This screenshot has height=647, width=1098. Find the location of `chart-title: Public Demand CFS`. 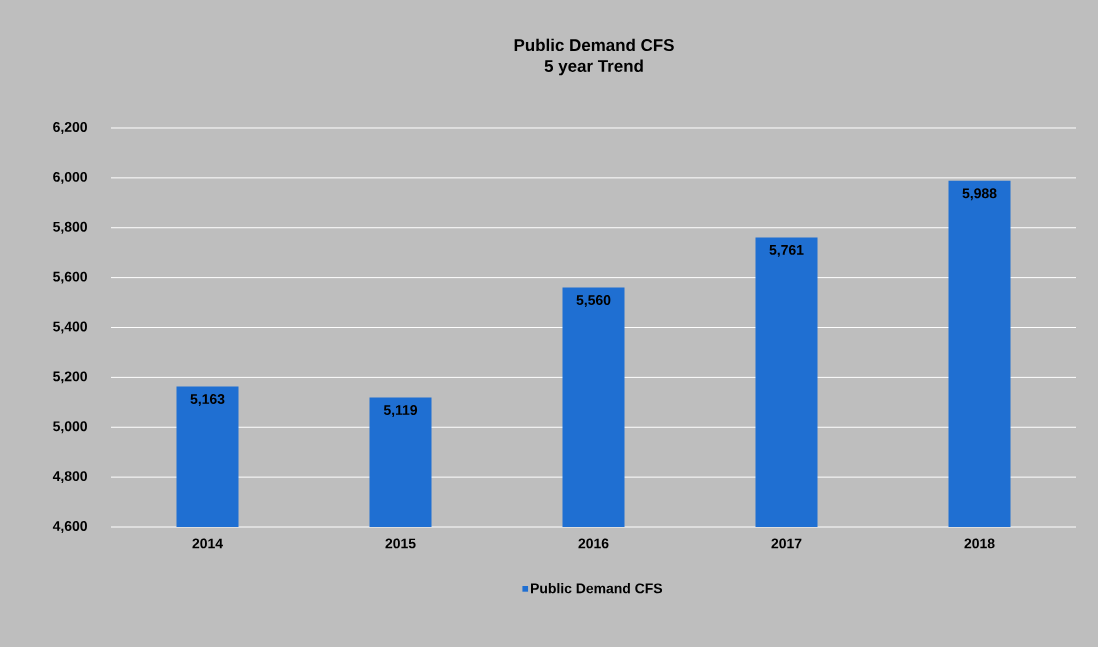

chart-title: Public Demand CFS is located at coordinates (594, 45).